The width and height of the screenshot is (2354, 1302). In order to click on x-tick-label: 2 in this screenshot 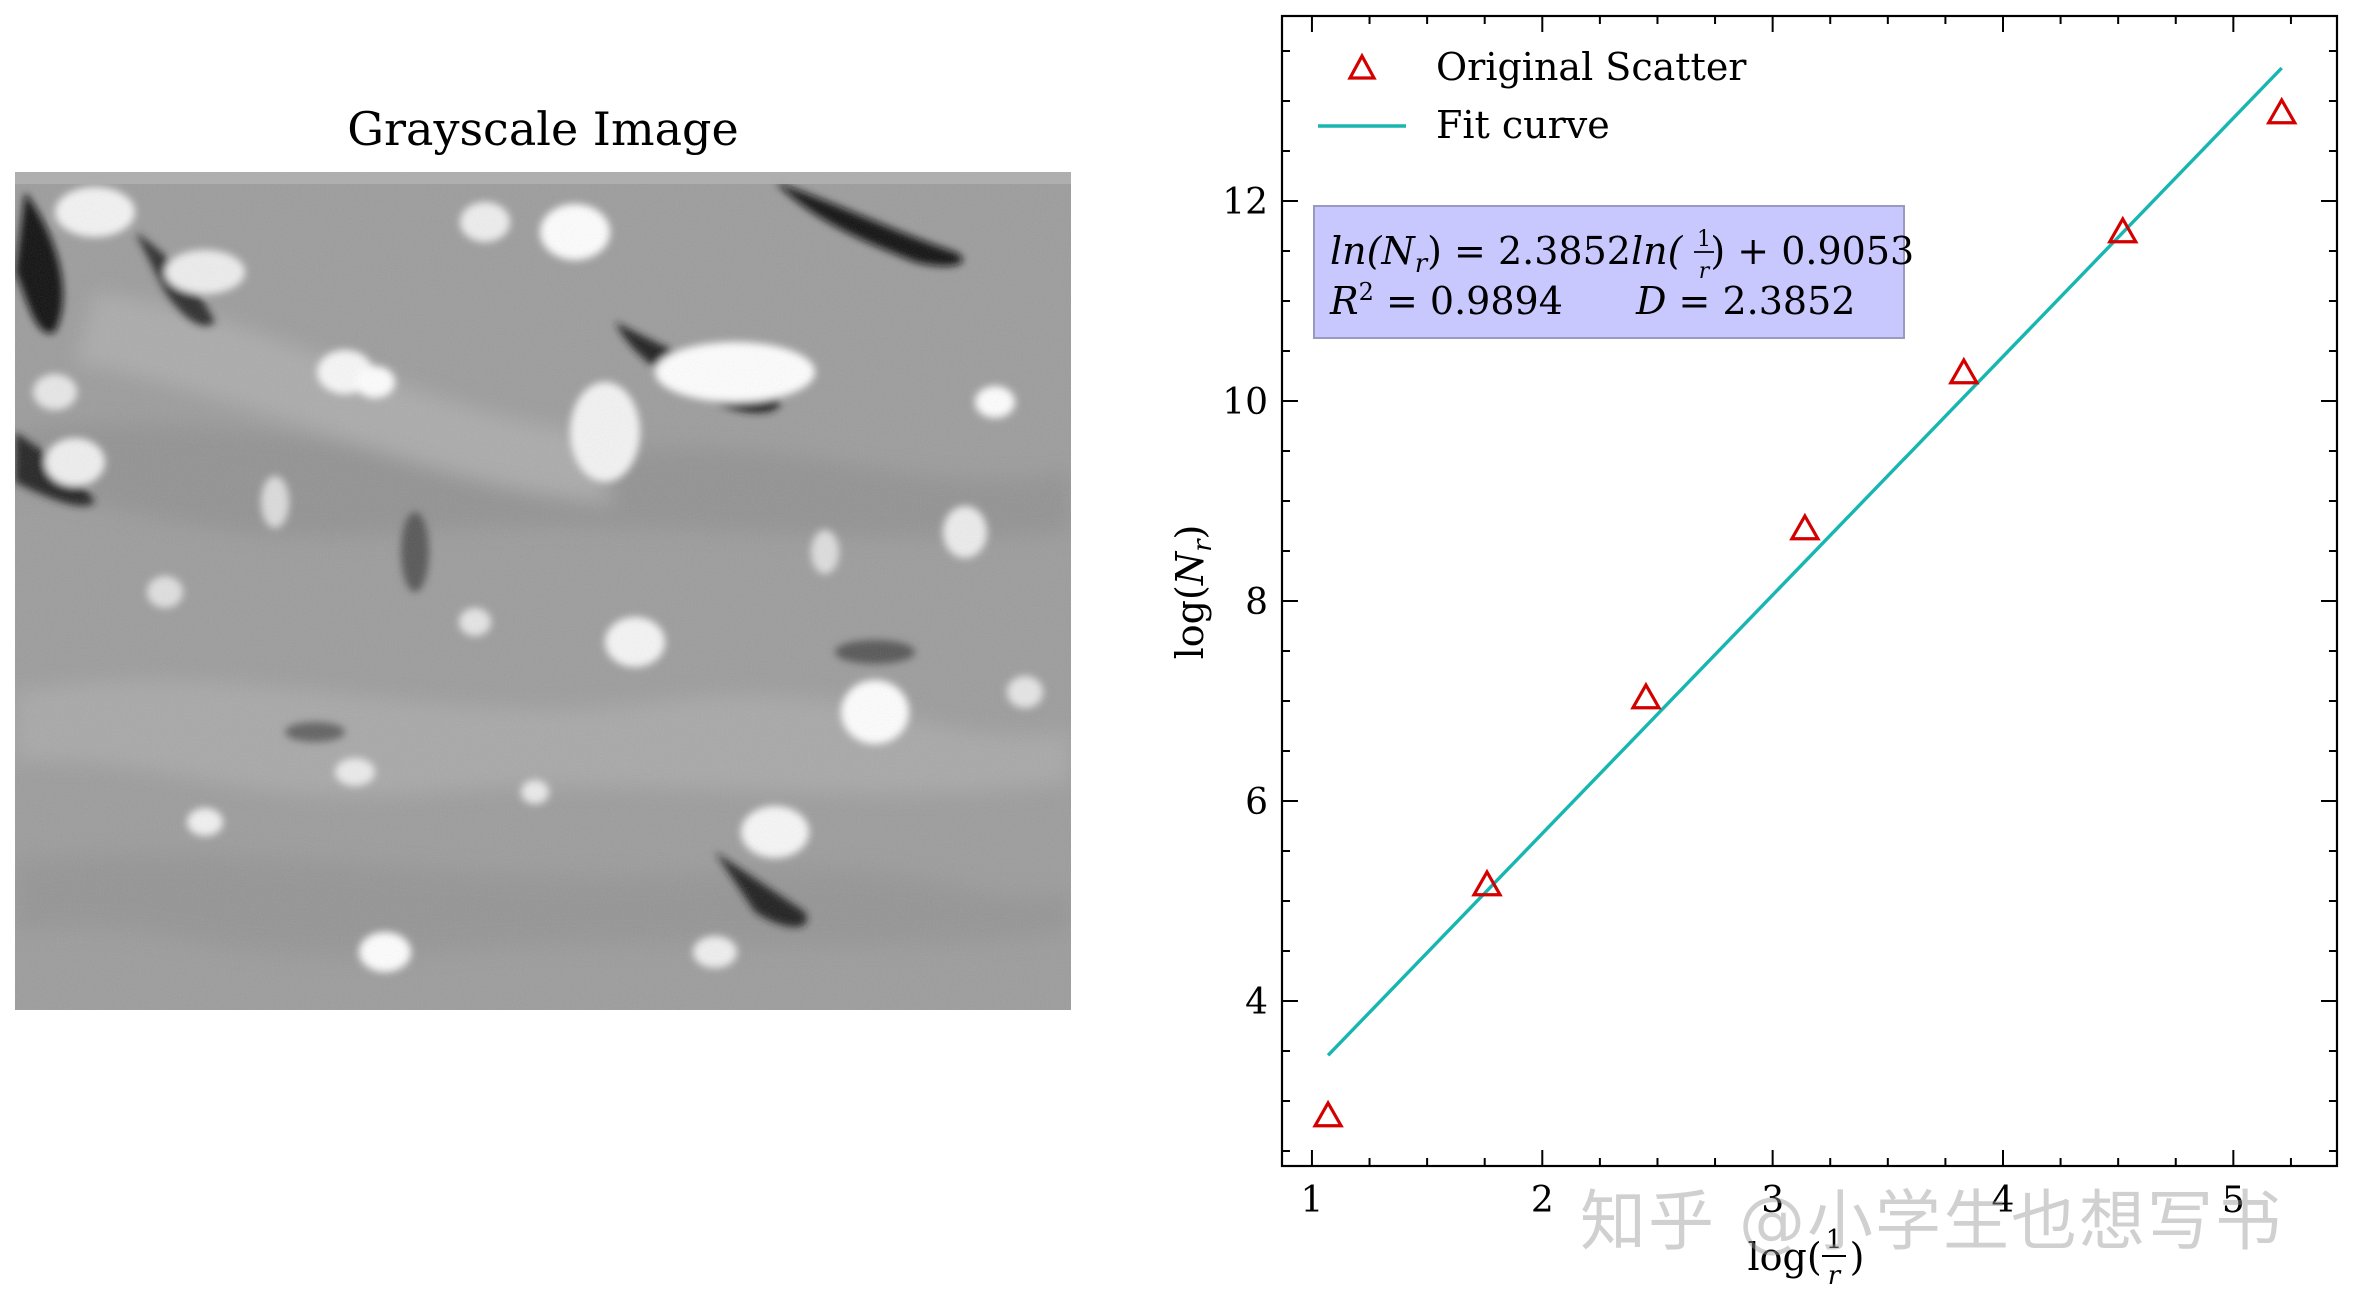, I will do `click(1542, 1200)`.